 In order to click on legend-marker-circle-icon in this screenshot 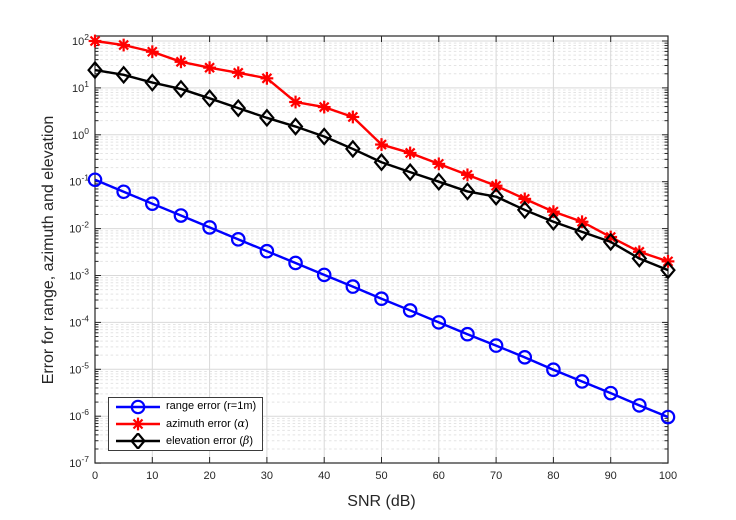, I will do `click(138, 406)`.